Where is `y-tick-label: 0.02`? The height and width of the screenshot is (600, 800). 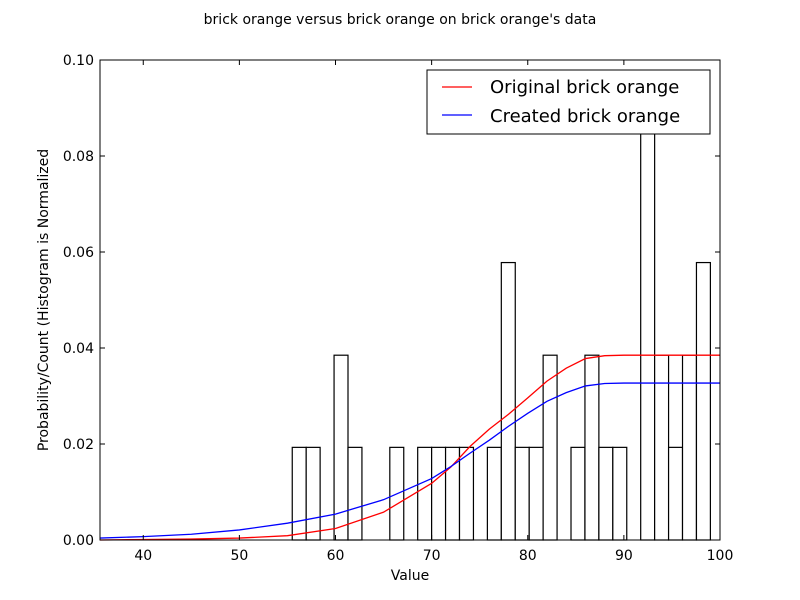
y-tick-label: 0.02 is located at coordinates (78, 445).